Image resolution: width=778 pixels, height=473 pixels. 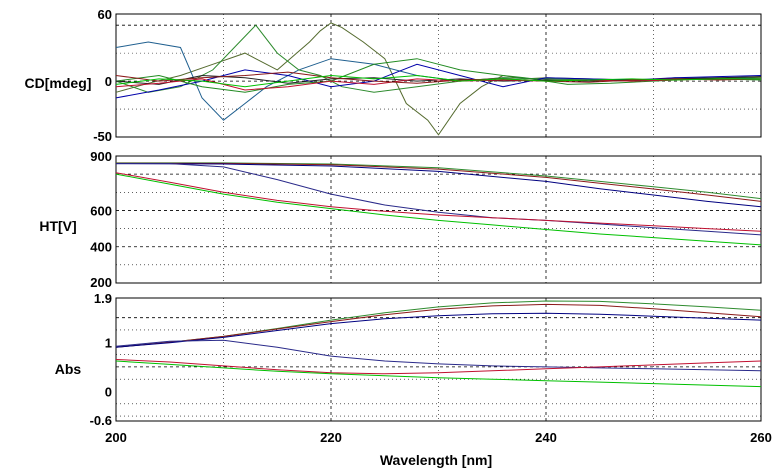 What do you see at coordinates (108, 81) in the screenshot?
I see `cd-y-tick-label: 0` at bounding box center [108, 81].